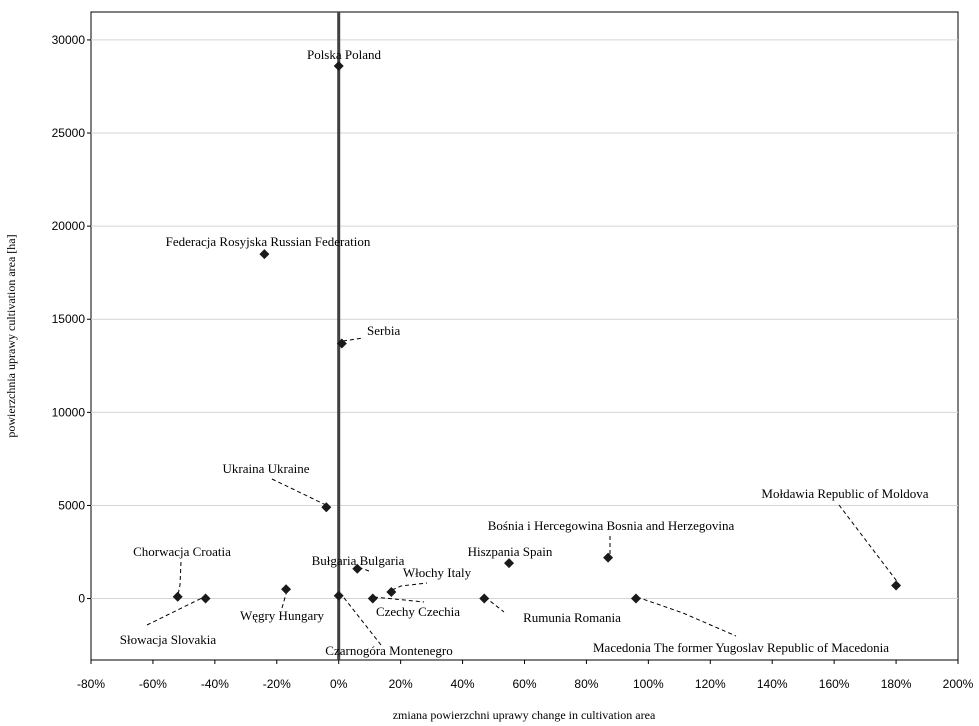 This screenshot has width=979, height=726. What do you see at coordinates (71, 505) in the screenshot?
I see `y-tick-label: 5000` at bounding box center [71, 505].